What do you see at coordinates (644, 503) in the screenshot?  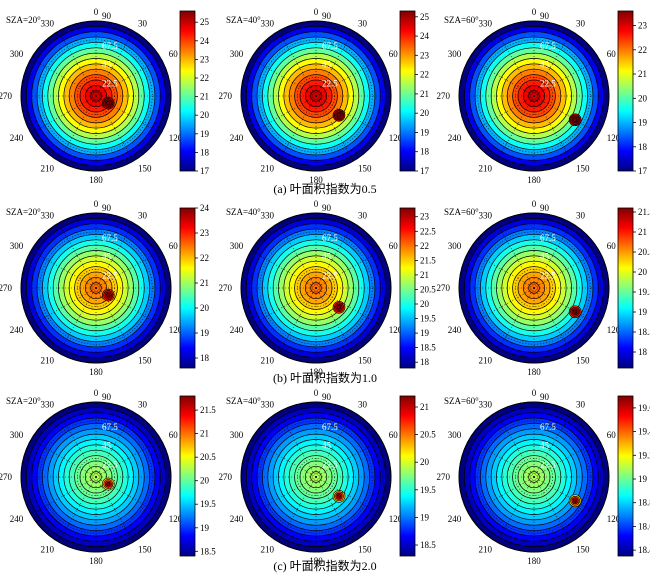 I see `colorbar-tick-label: 18.8` at bounding box center [644, 503].